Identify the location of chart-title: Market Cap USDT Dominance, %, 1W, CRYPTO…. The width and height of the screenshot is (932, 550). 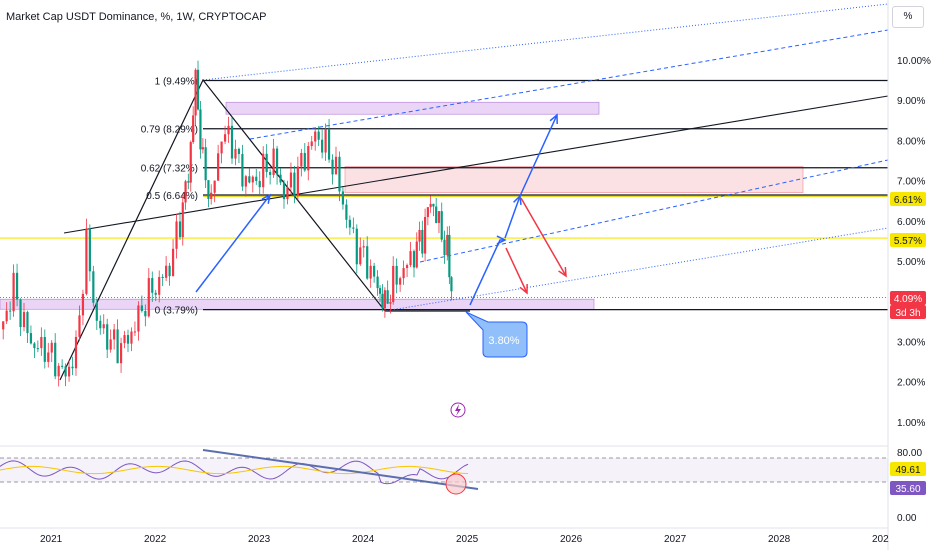
(136, 17).